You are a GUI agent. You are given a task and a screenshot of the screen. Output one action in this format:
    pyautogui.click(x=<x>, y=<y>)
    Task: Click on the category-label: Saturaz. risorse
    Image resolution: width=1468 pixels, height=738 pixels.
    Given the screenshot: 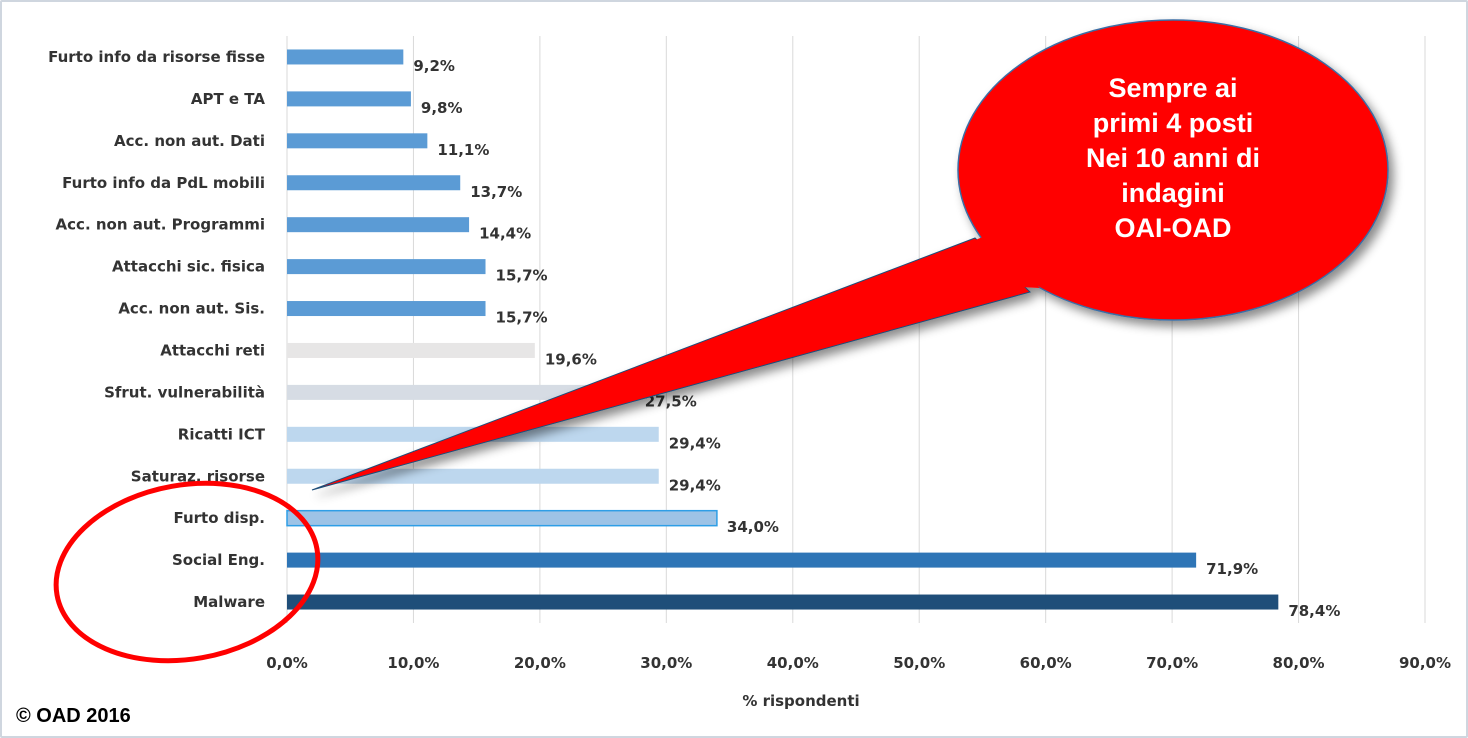 What is the action you would take?
    pyautogui.click(x=198, y=476)
    